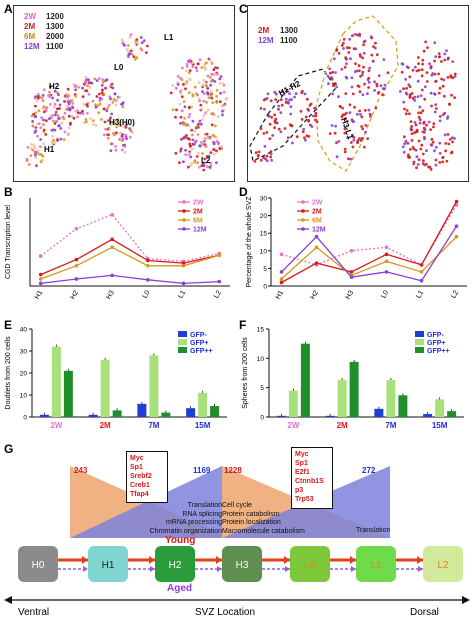 The width and height of the screenshot is (474, 631). Describe the element at coordinates (141, 476) in the screenshot. I see `gene-left-2: Srebf2` at that location.